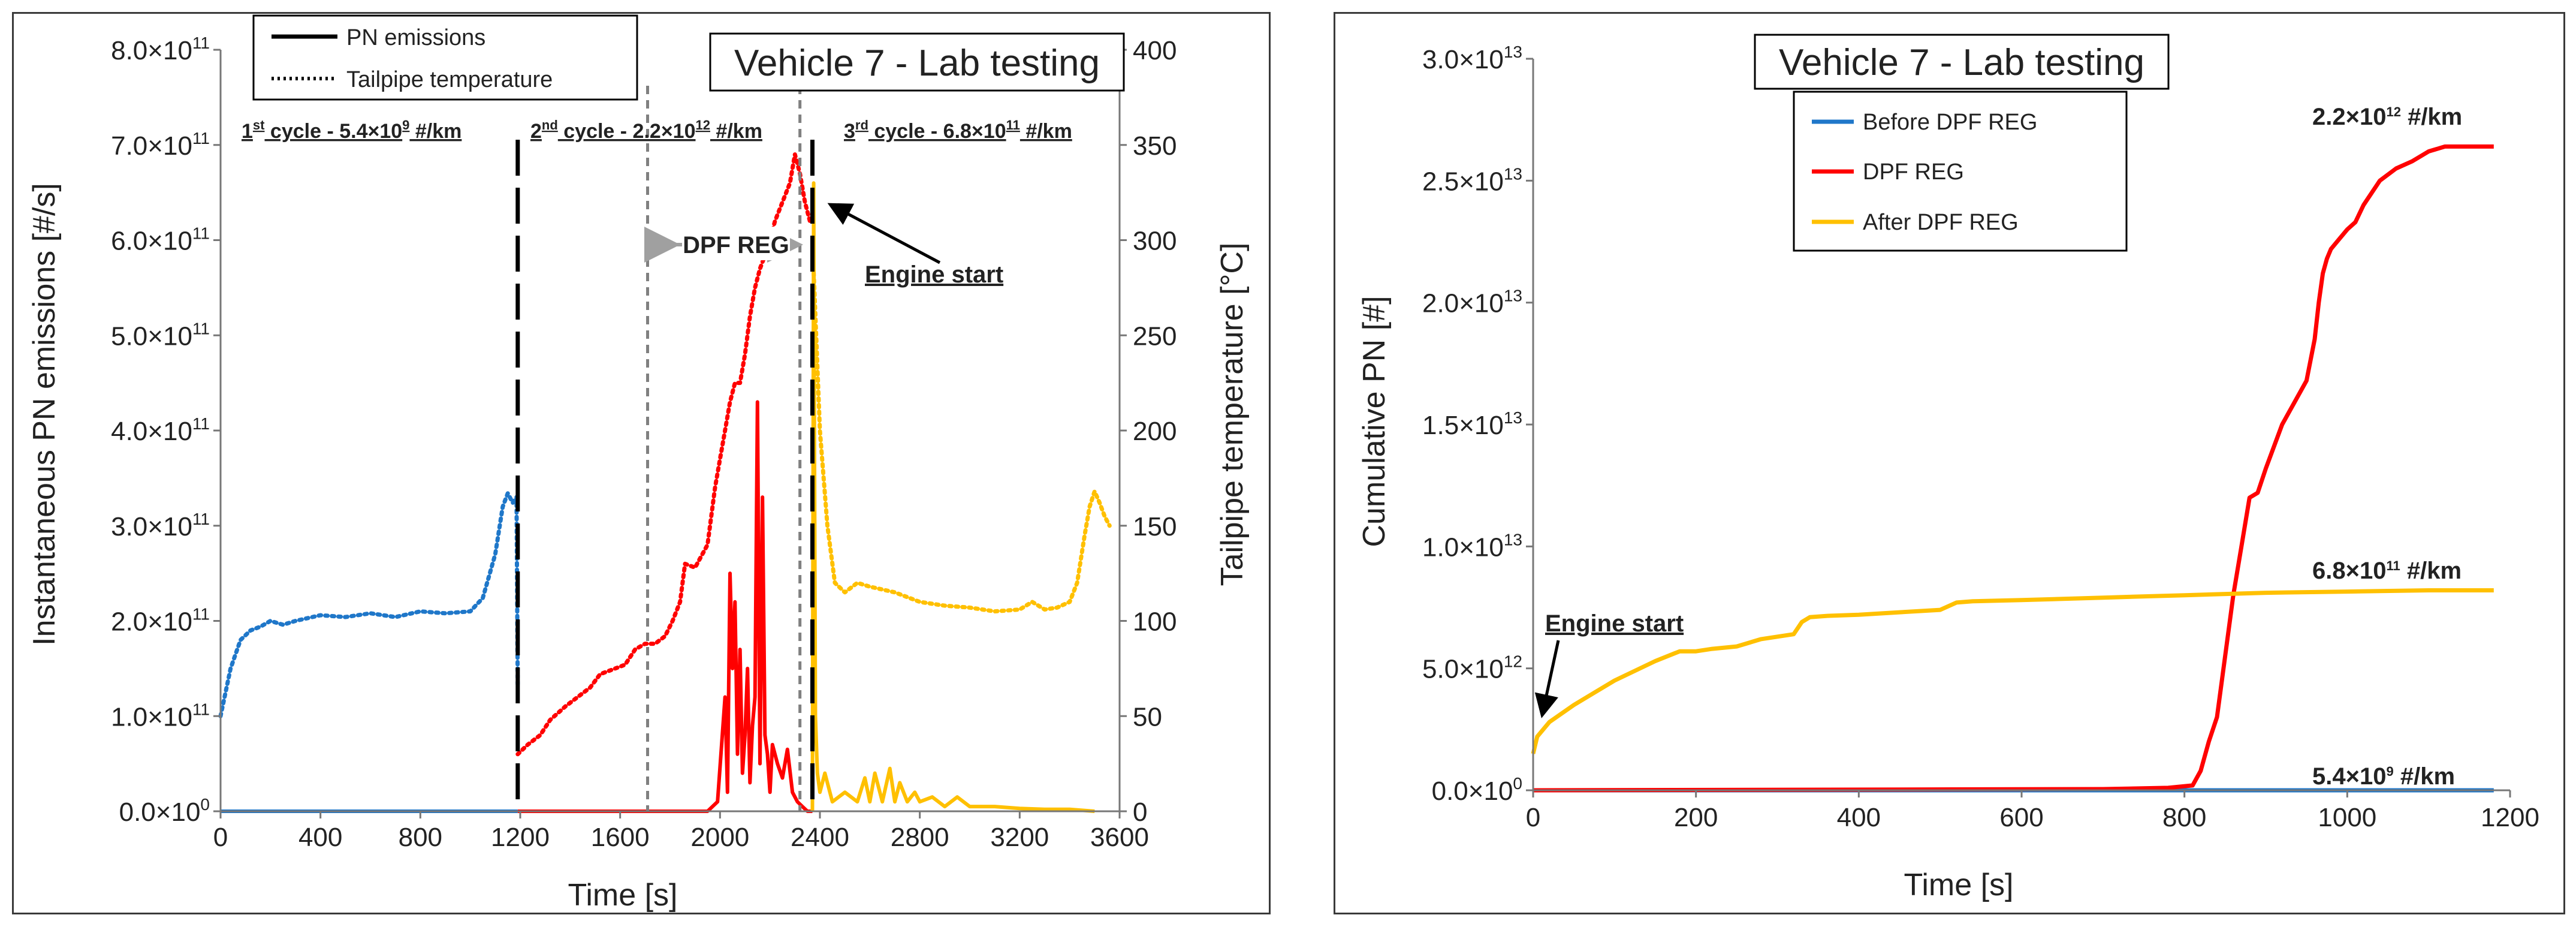 This screenshot has height=936, width=2576. I want to click on legend-label-dpf: DPF REG, so click(1914, 172).